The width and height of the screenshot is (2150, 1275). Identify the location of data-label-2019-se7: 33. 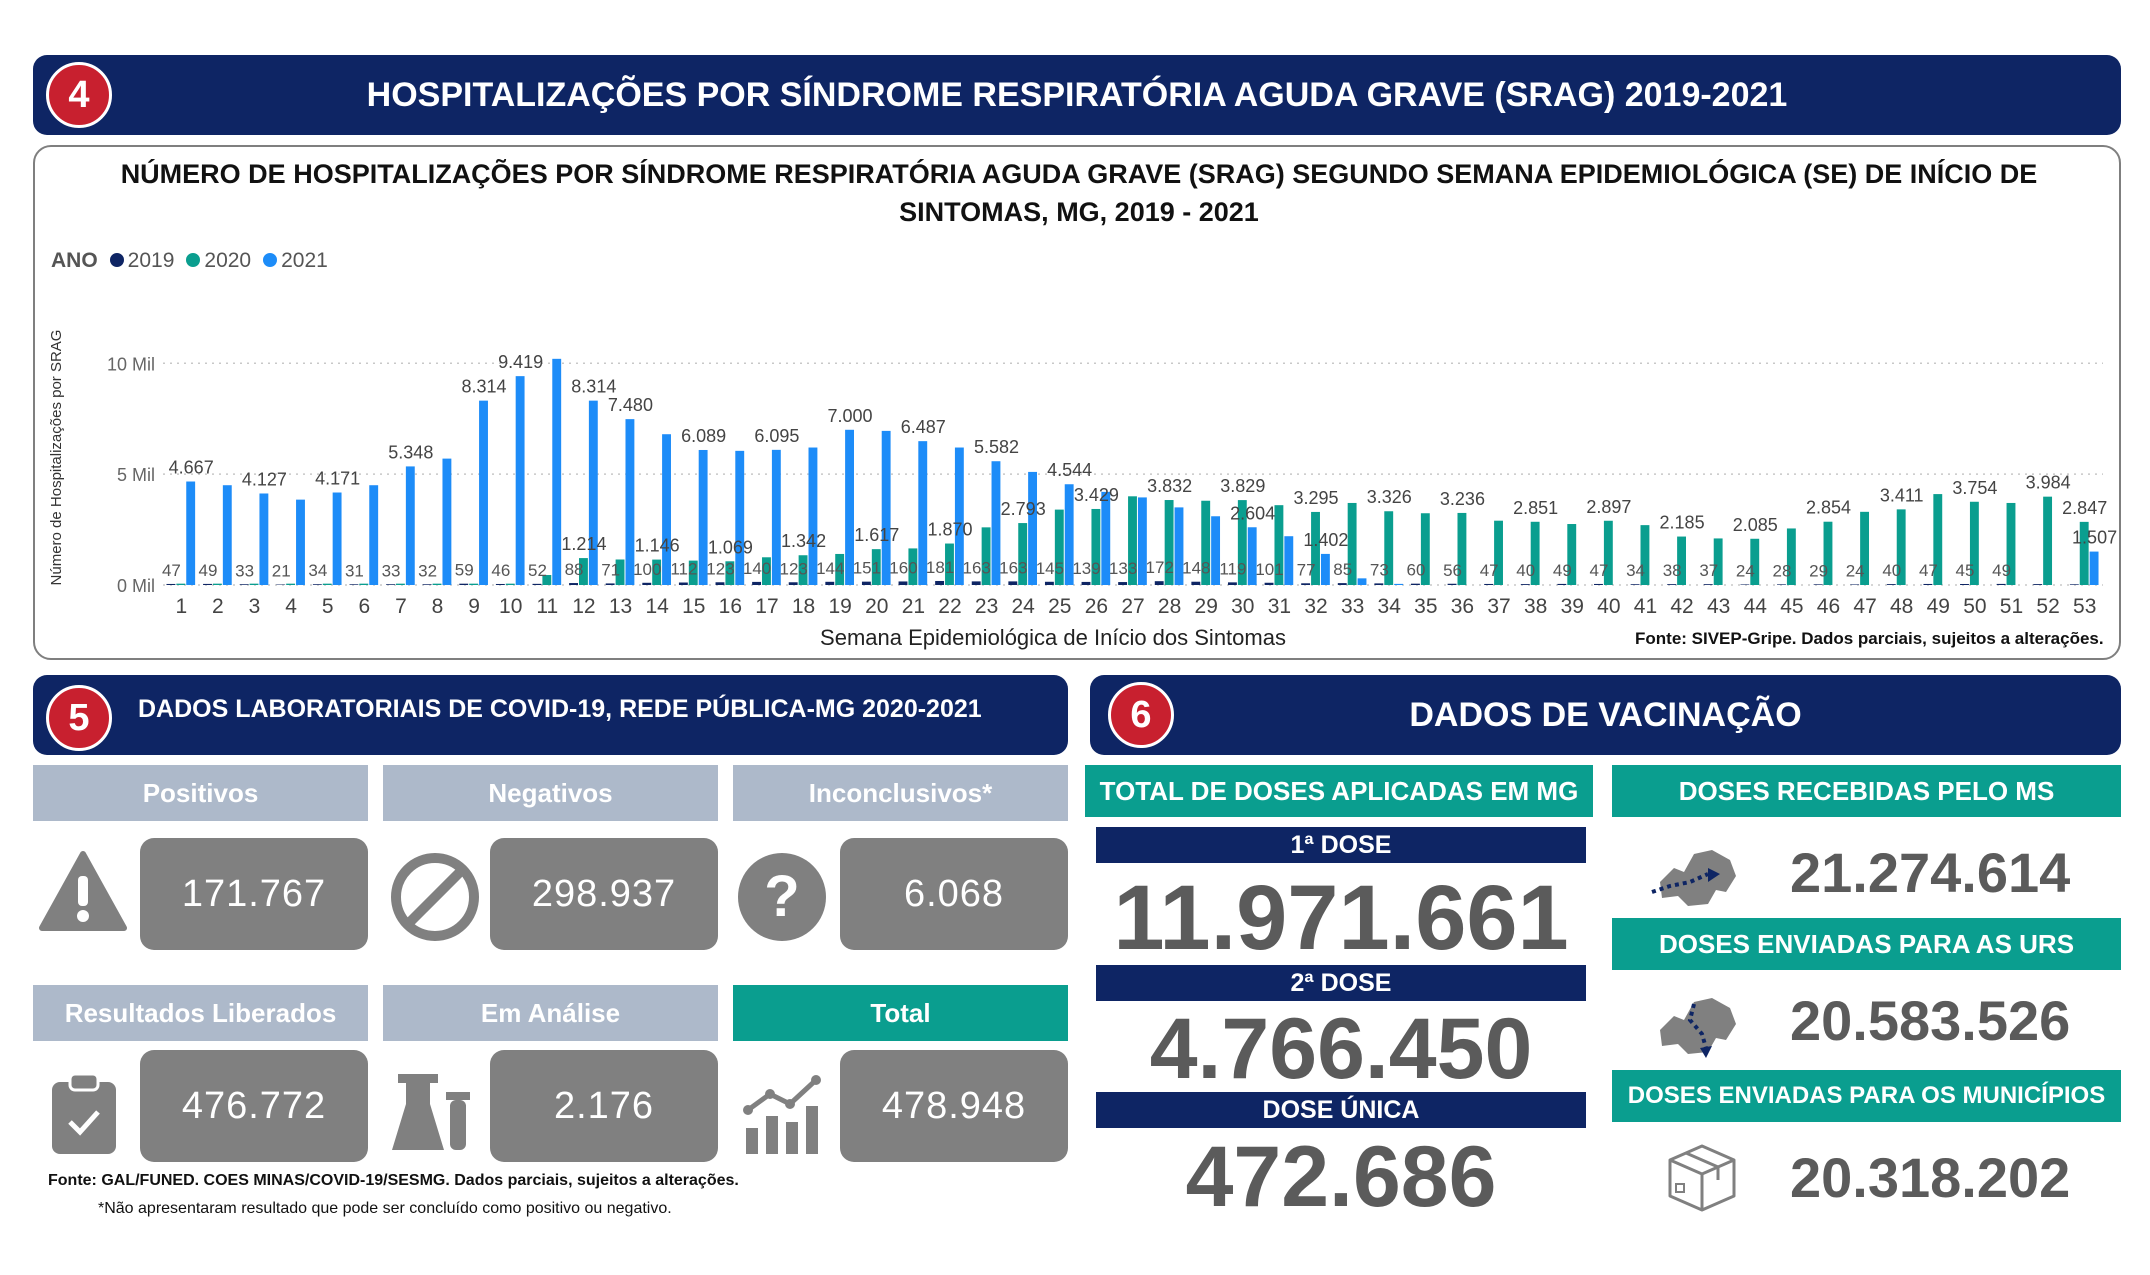
(391, 570).